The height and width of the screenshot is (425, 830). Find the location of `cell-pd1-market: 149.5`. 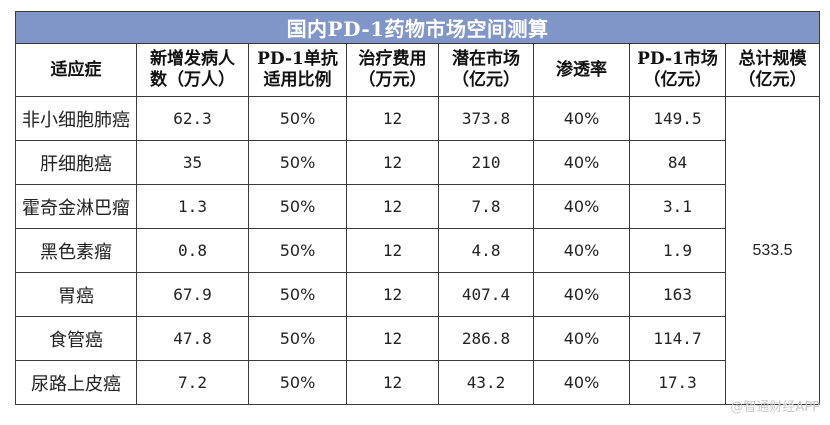

cell-pd1-market: 149.5 is located at coordinates (677, 118).